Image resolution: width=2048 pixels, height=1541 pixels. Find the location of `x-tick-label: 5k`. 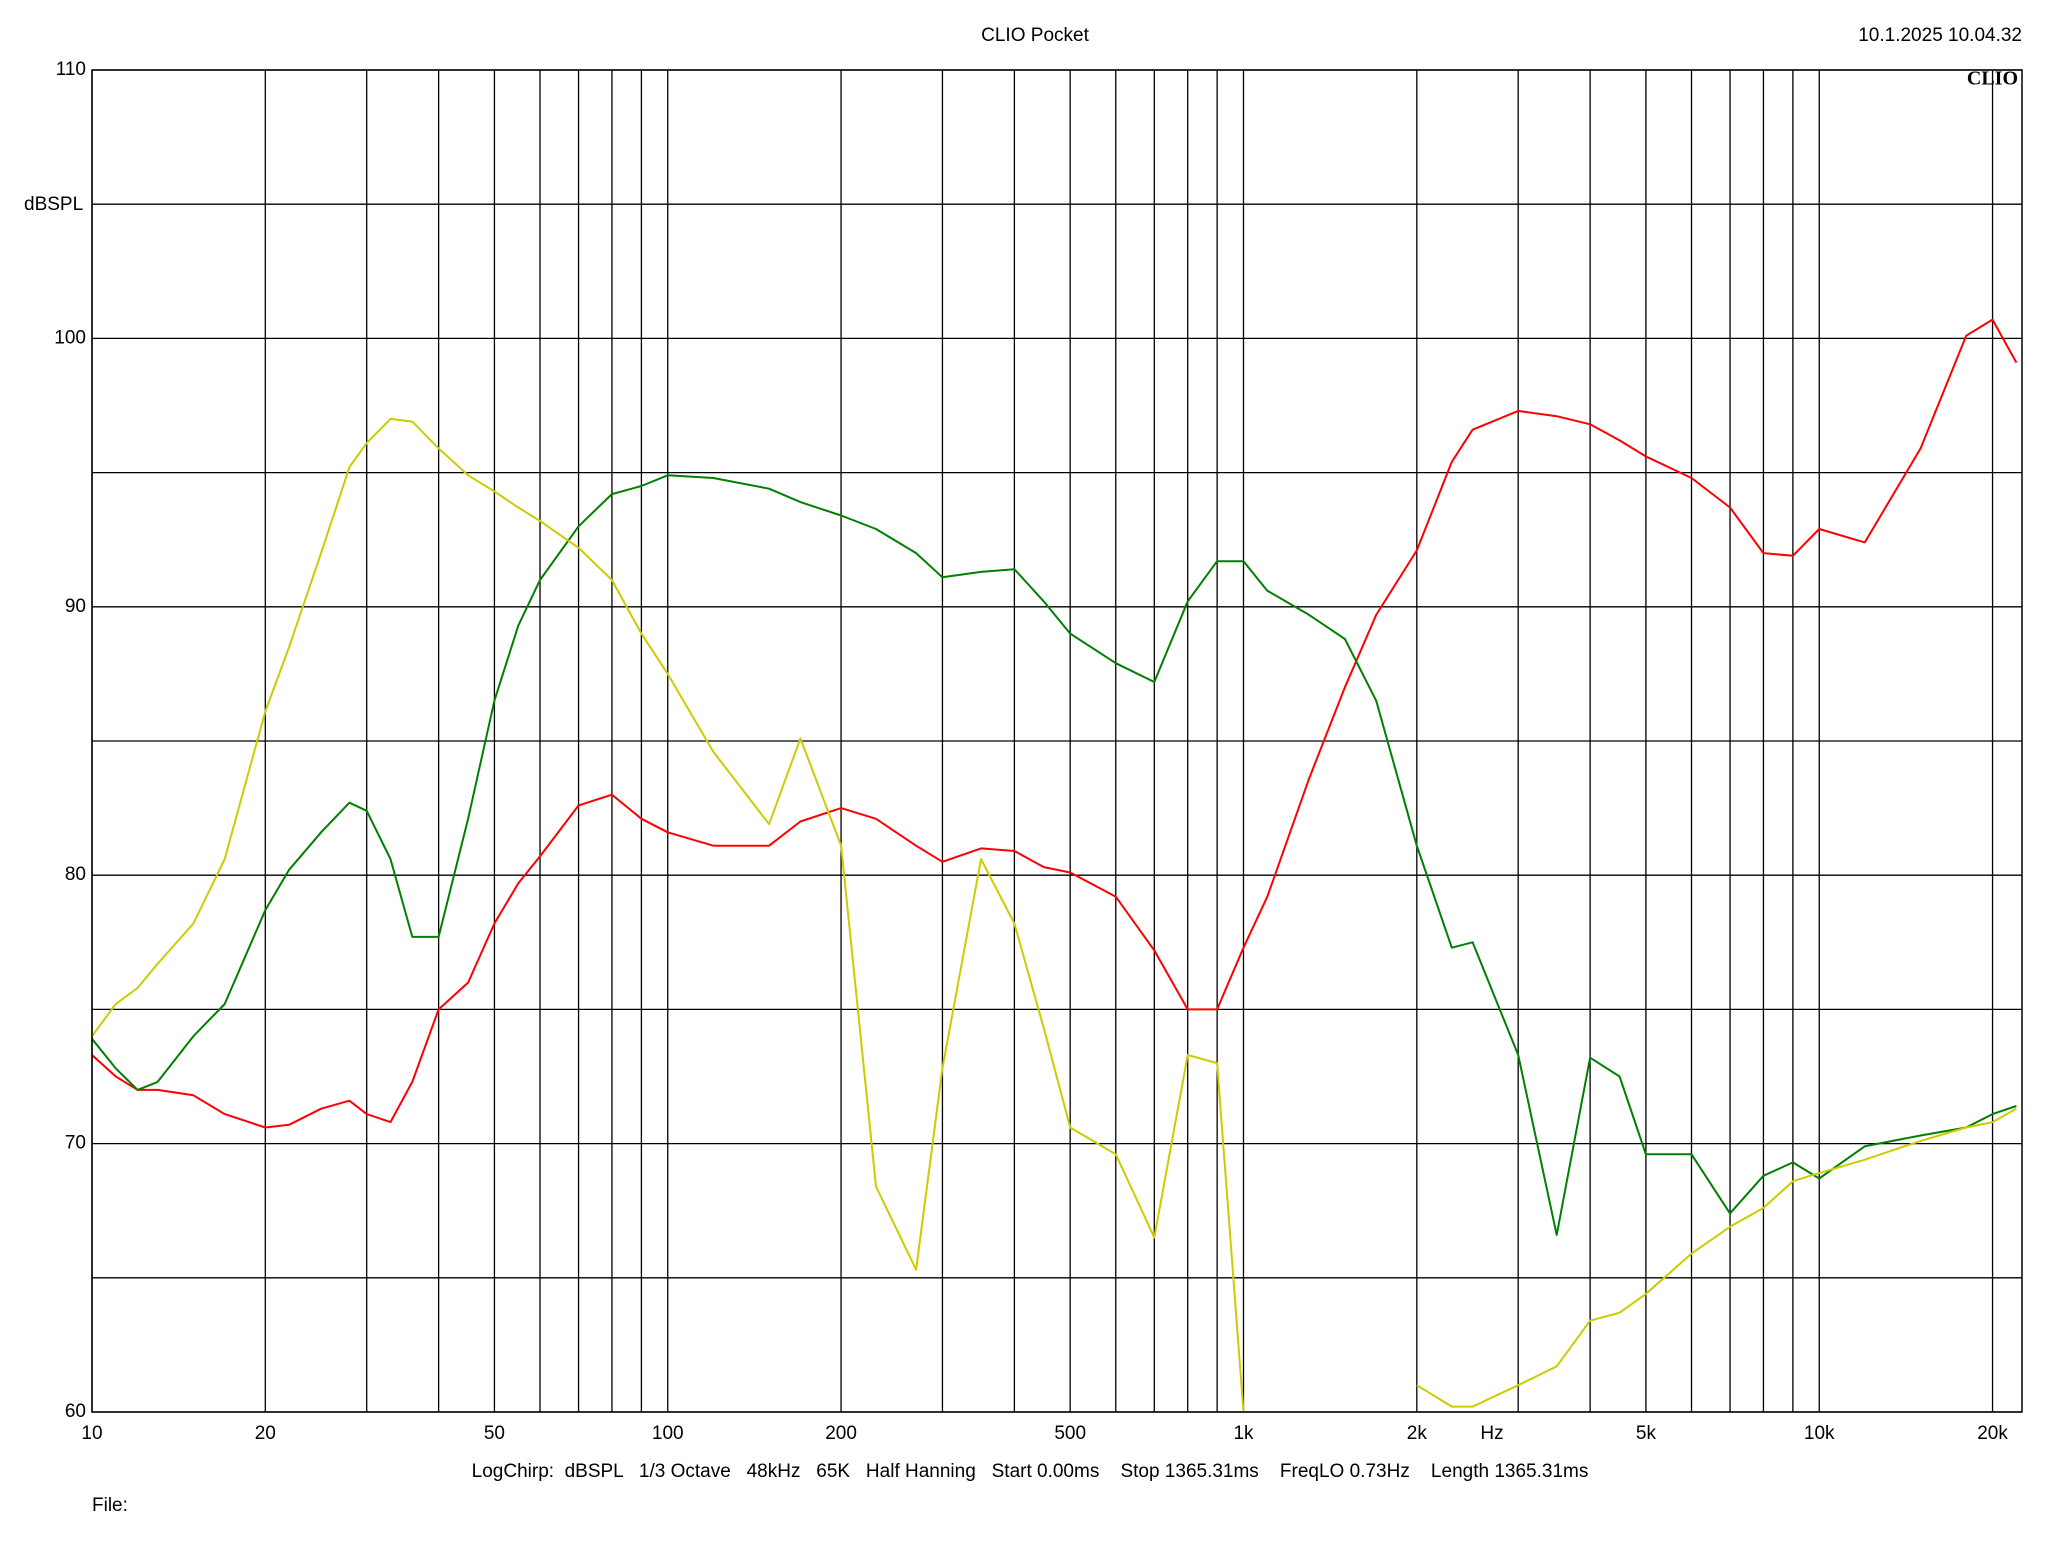

x-tick-label: 5k is located at coordinates (1646, 1433).